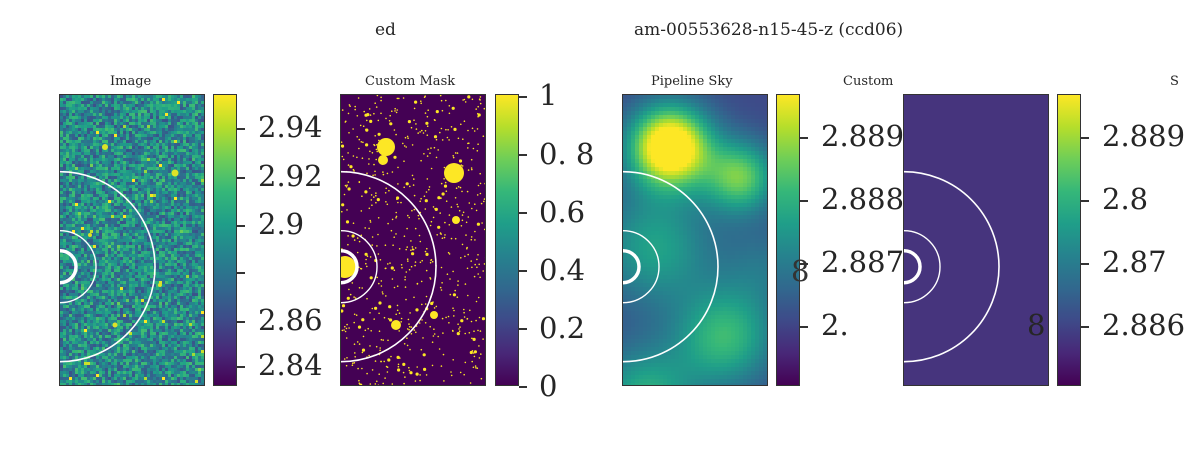 The height and width of the screenshot is (450, 1200). What do you see at coordinates (863, 199) in the screenshot?
I see `colorbar-pipeline-sky-tick-label: 2.888` at bounding box center [863, 199].